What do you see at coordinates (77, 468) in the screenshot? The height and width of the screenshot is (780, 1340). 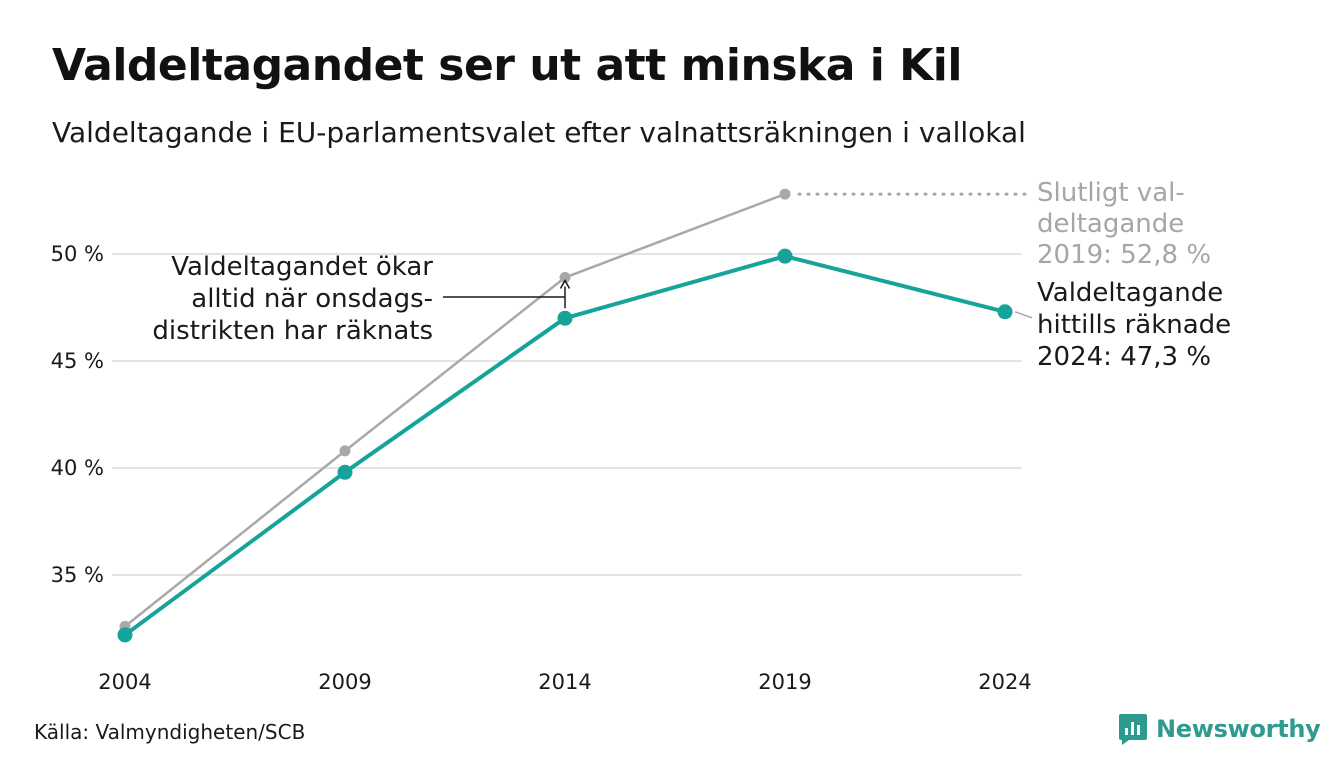 I see `y-tick-label: 40 %` at bounding box center [77, 468].